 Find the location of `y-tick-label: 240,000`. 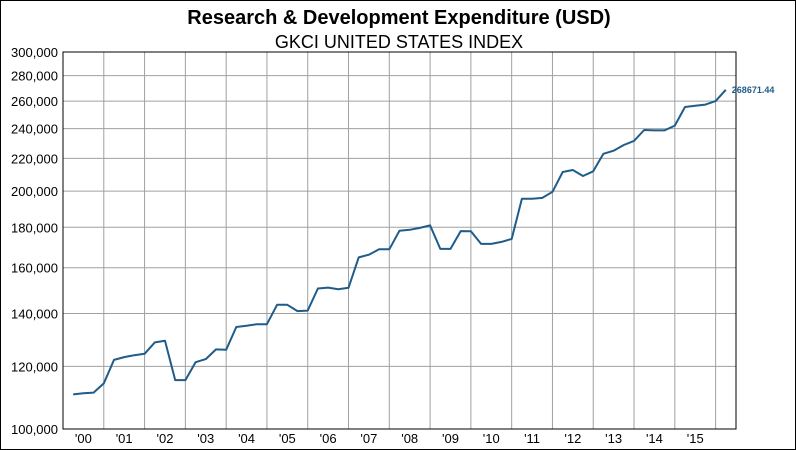

y-tick-label: 240,000 is located at coordinates (34, 129).